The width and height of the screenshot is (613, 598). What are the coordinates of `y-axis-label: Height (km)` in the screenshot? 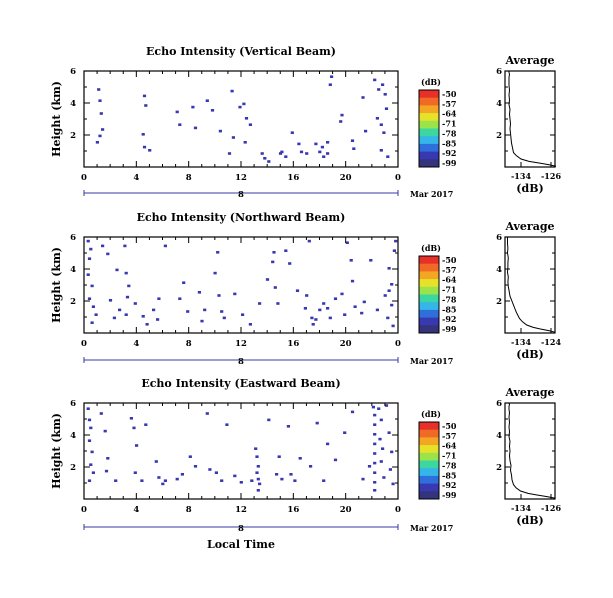 It's located at (56, 451).